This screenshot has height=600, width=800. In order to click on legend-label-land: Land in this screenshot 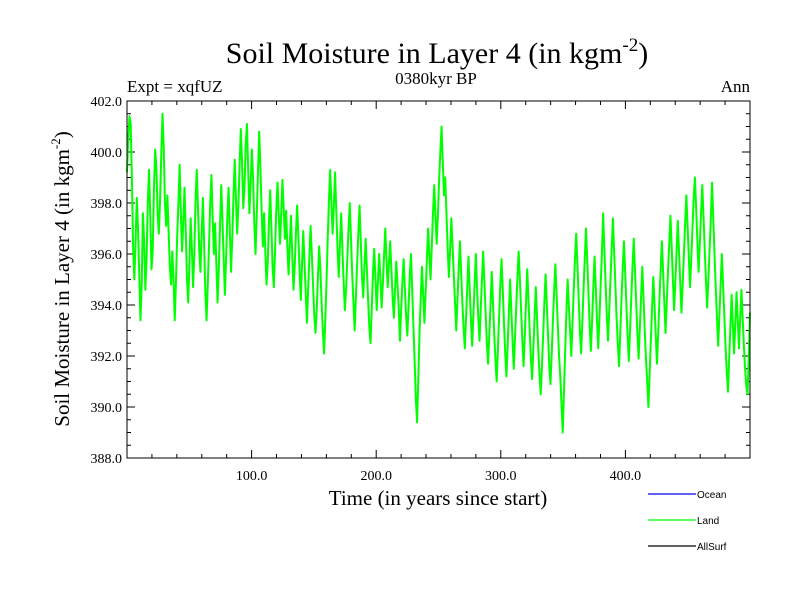, I will do `click(708, 521)`.